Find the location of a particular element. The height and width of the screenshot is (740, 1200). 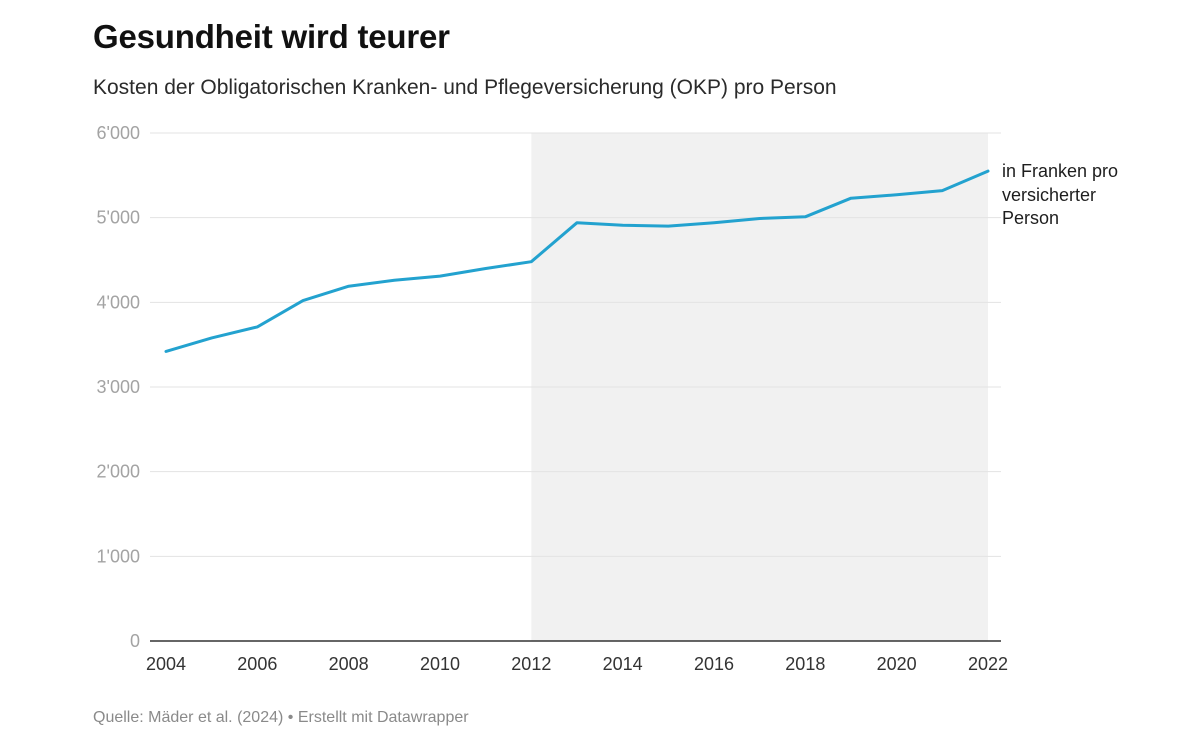

y-tick-label: 0 is located at coordinates (135, 641).